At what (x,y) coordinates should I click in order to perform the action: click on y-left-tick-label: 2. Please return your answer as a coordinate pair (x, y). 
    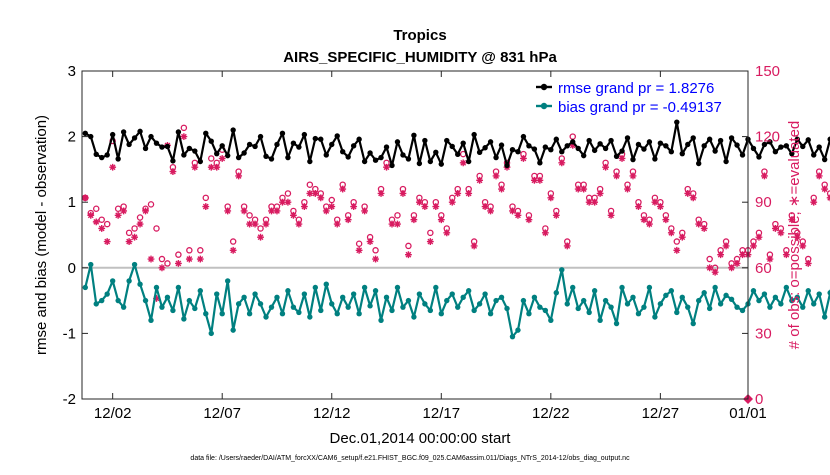
    Looking at the image, I should click on (72, 137).